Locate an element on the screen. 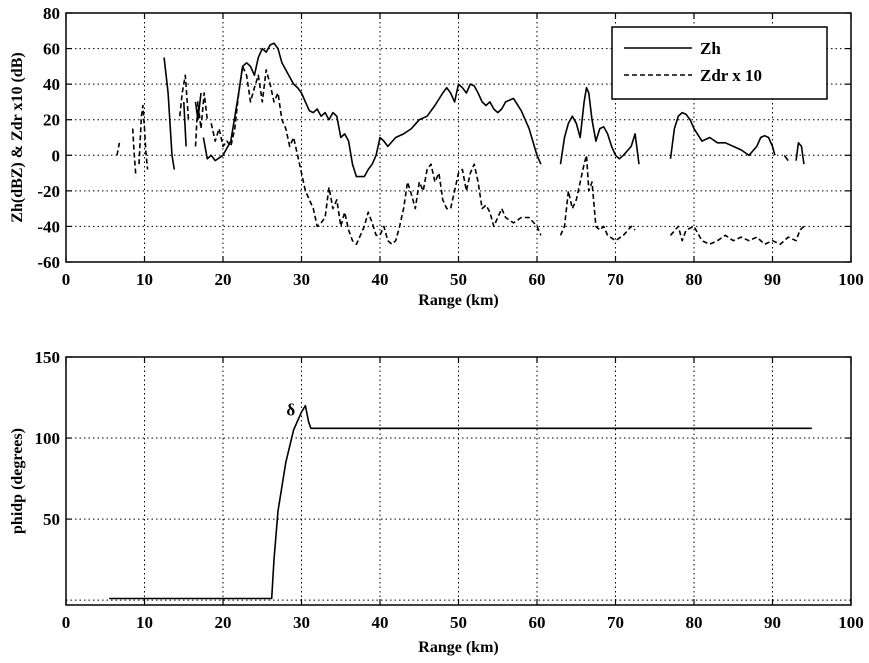  delta-annotation: δ is located at coordinates (290, 409).